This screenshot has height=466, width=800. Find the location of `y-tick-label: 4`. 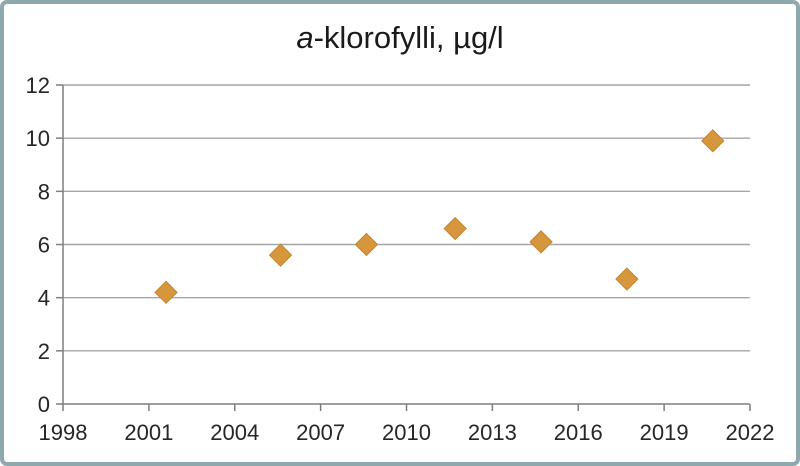

y-tick-label: 4 is located at coordinates (44, 298).